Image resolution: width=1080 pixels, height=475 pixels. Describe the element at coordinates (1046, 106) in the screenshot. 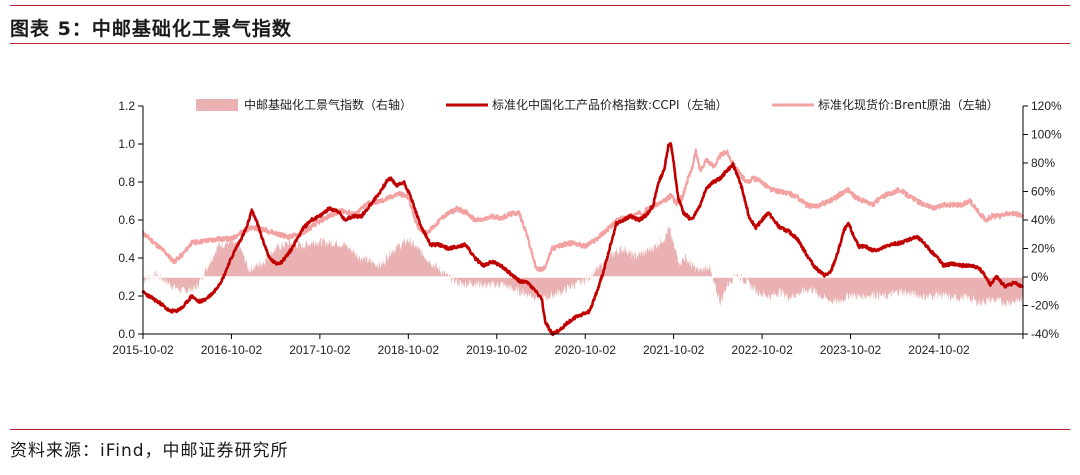

I see `right-tick-label: 120%` at that location.